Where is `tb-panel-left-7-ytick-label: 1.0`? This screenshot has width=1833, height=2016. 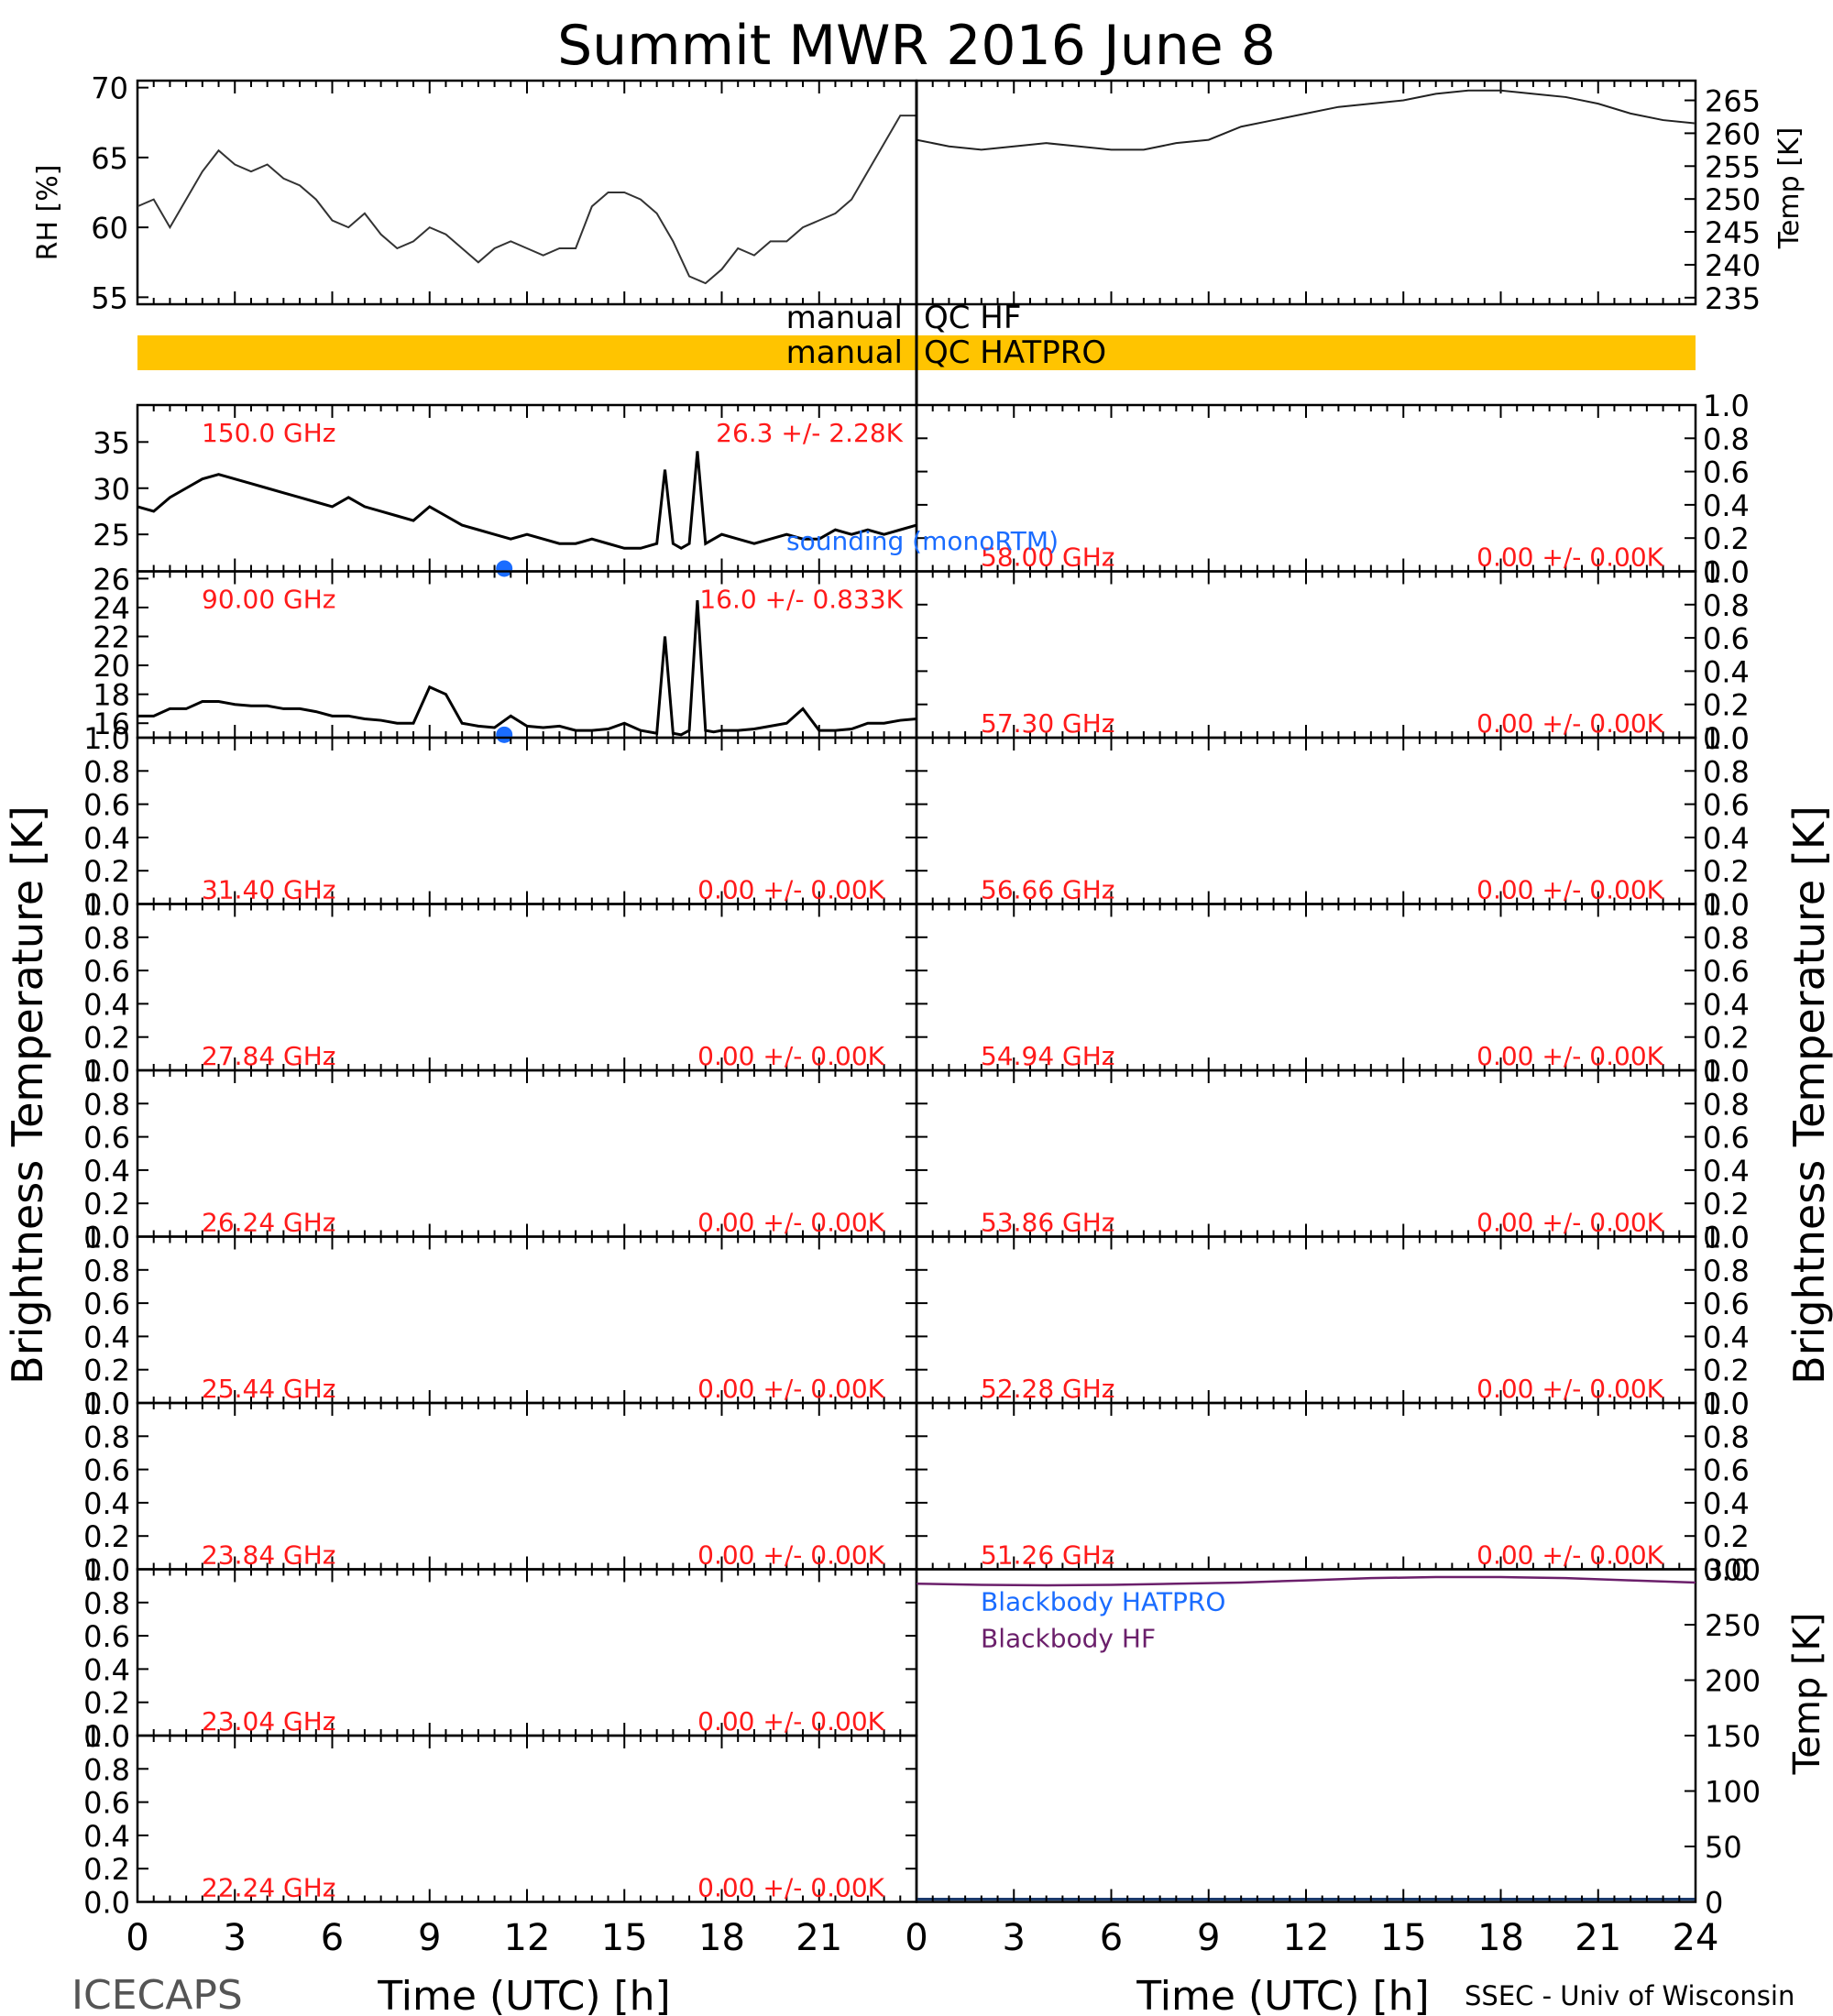 tb-panel-left-7-ytick-label: 1.0 is located at coordinates (106, 1570).